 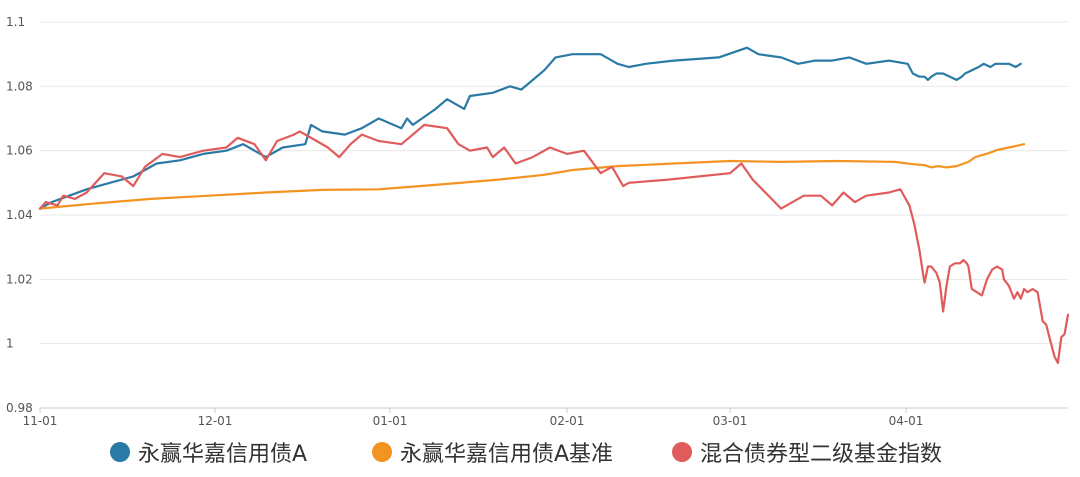 I want to click on y-tick-label: 1.04, so click(x=19, y=215).